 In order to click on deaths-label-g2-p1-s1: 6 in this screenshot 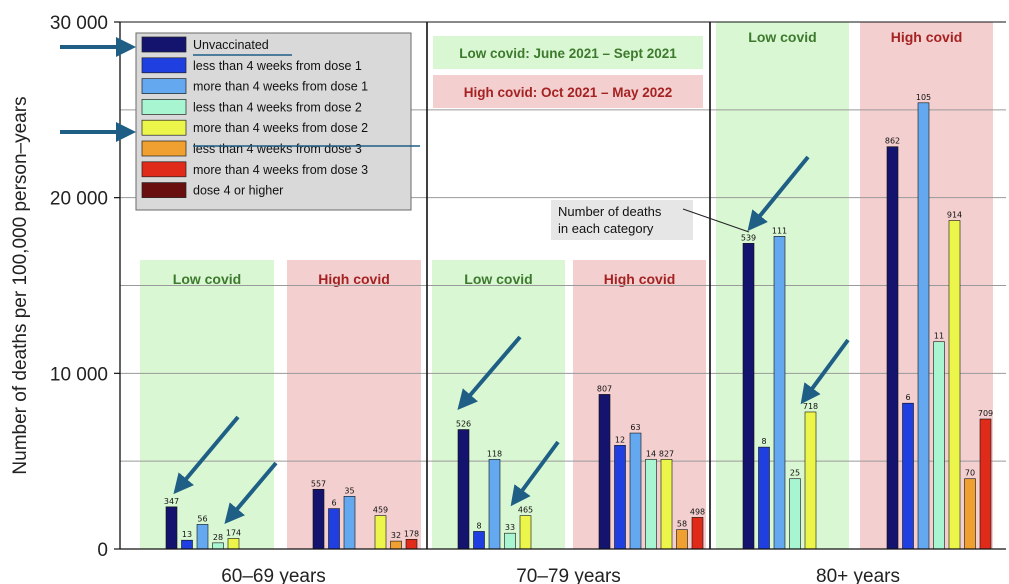, I will do `click(907, 397)`.